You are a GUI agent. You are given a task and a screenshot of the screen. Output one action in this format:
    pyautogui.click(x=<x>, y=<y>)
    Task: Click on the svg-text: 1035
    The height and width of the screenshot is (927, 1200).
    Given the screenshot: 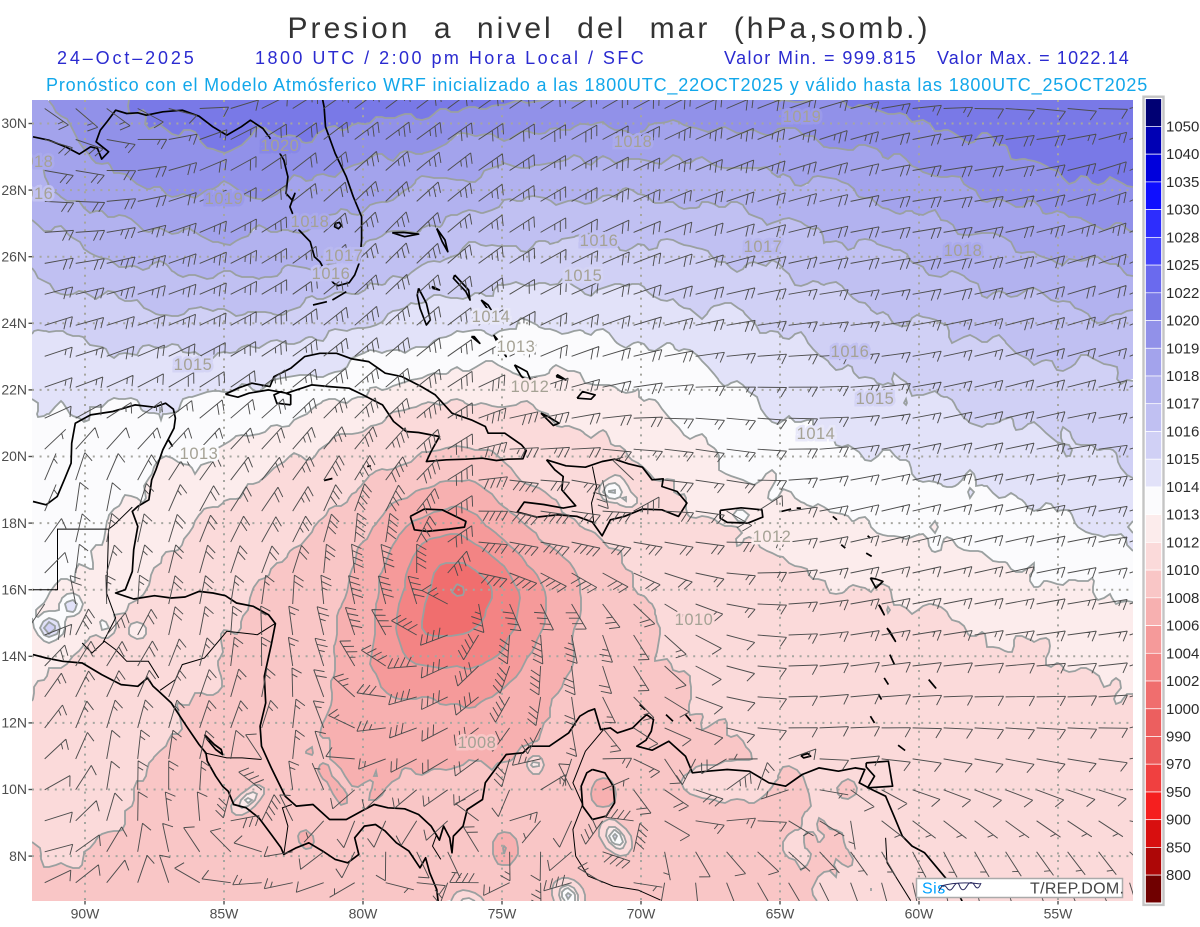 What is the action you would take?
    pyautogui.click(x=1182, y=182)
    